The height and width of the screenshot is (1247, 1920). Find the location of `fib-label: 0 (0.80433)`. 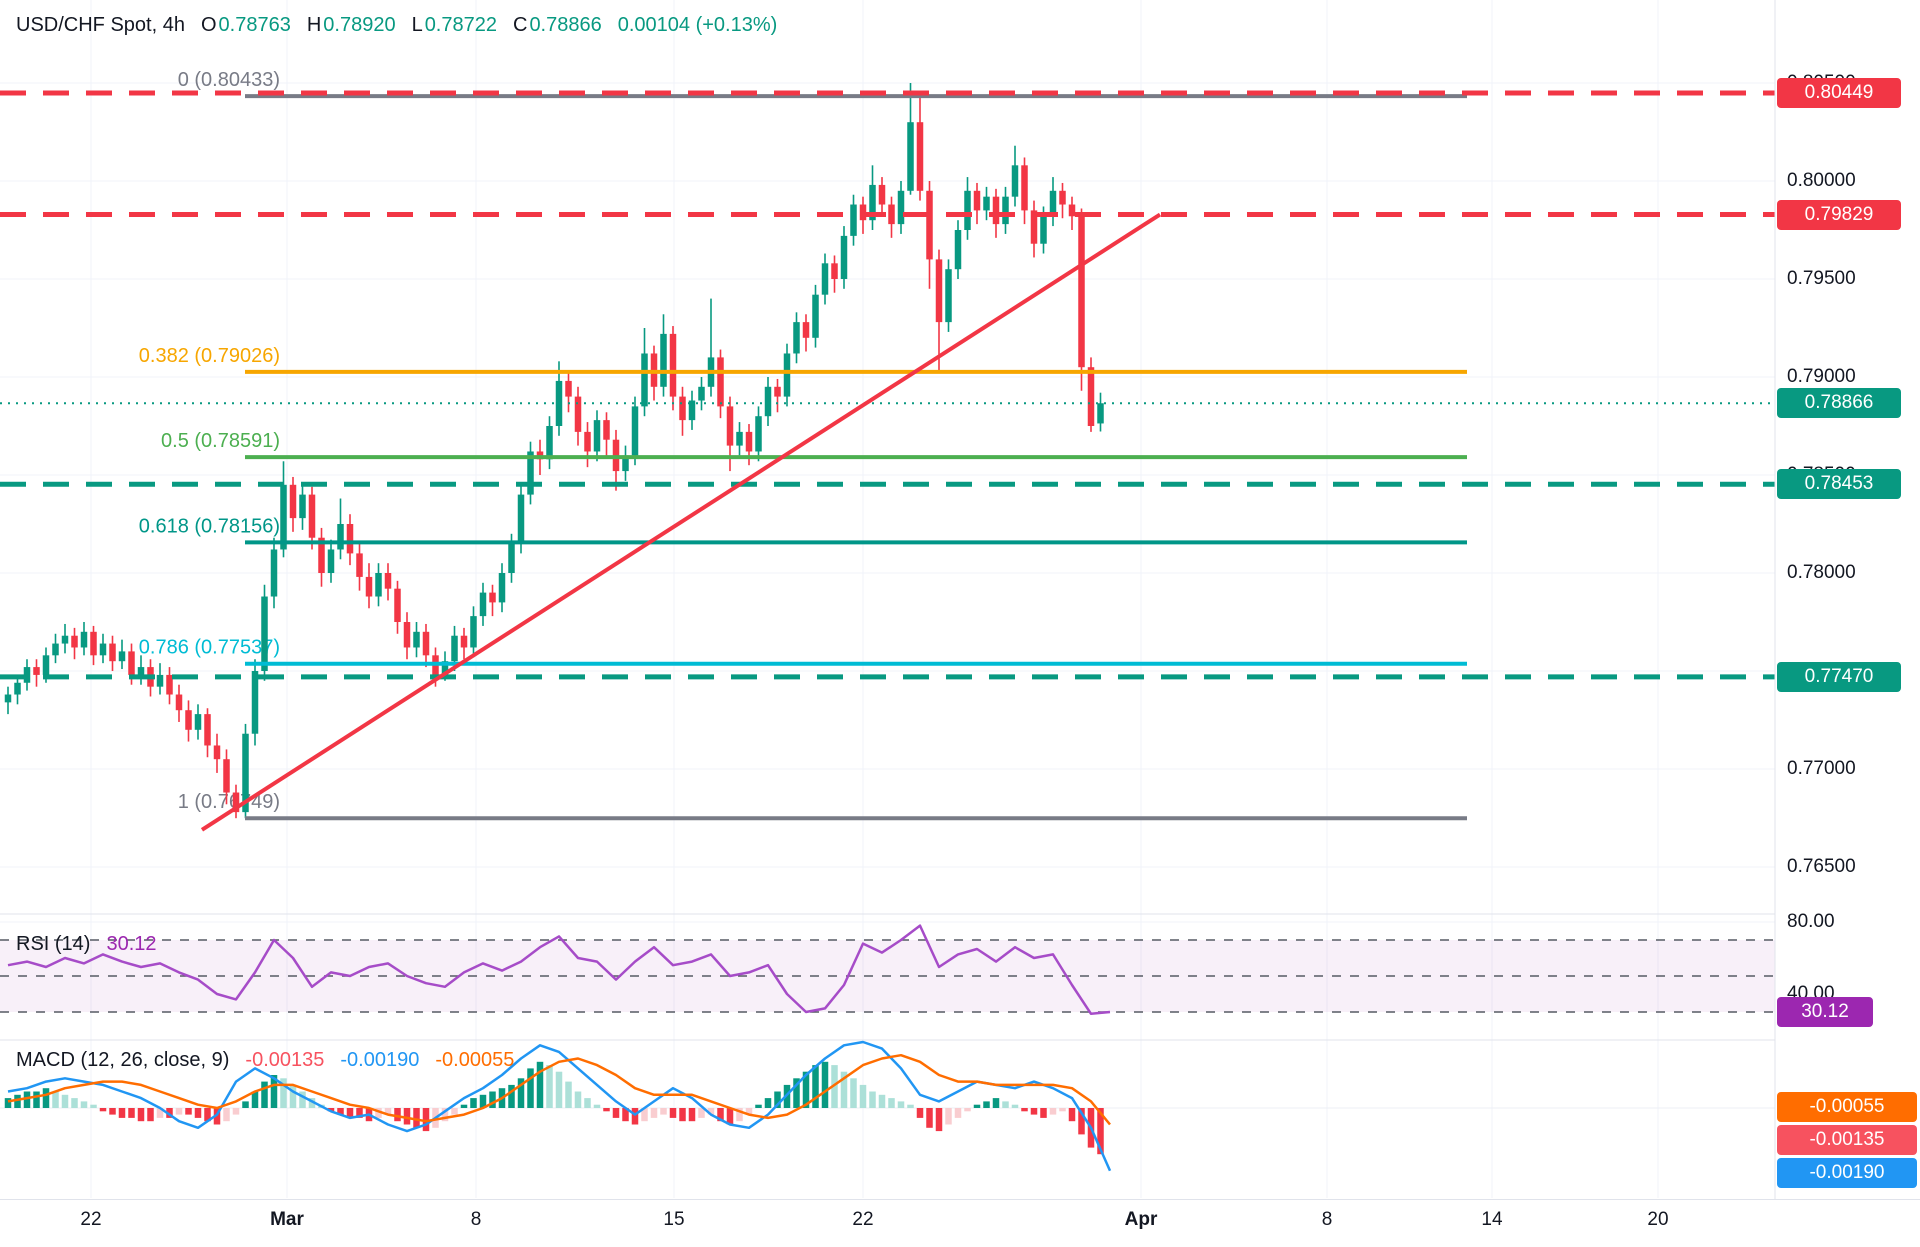

fib-label: 0 (0.80433) is located at coordinates (229, 80).